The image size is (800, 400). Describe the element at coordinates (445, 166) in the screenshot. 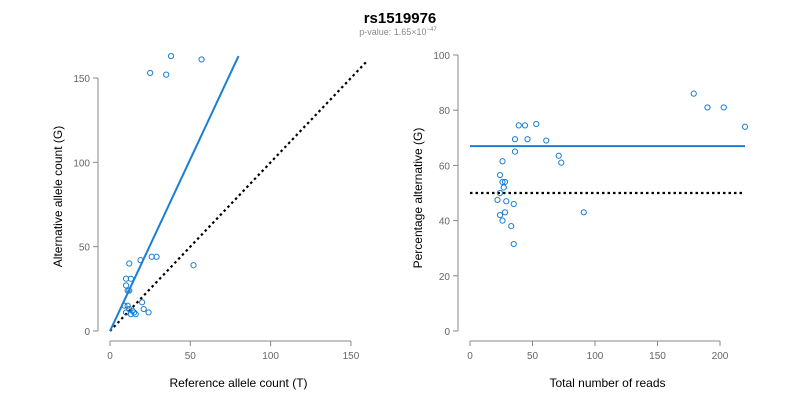

I see `y-tick-label: 60` at that location.